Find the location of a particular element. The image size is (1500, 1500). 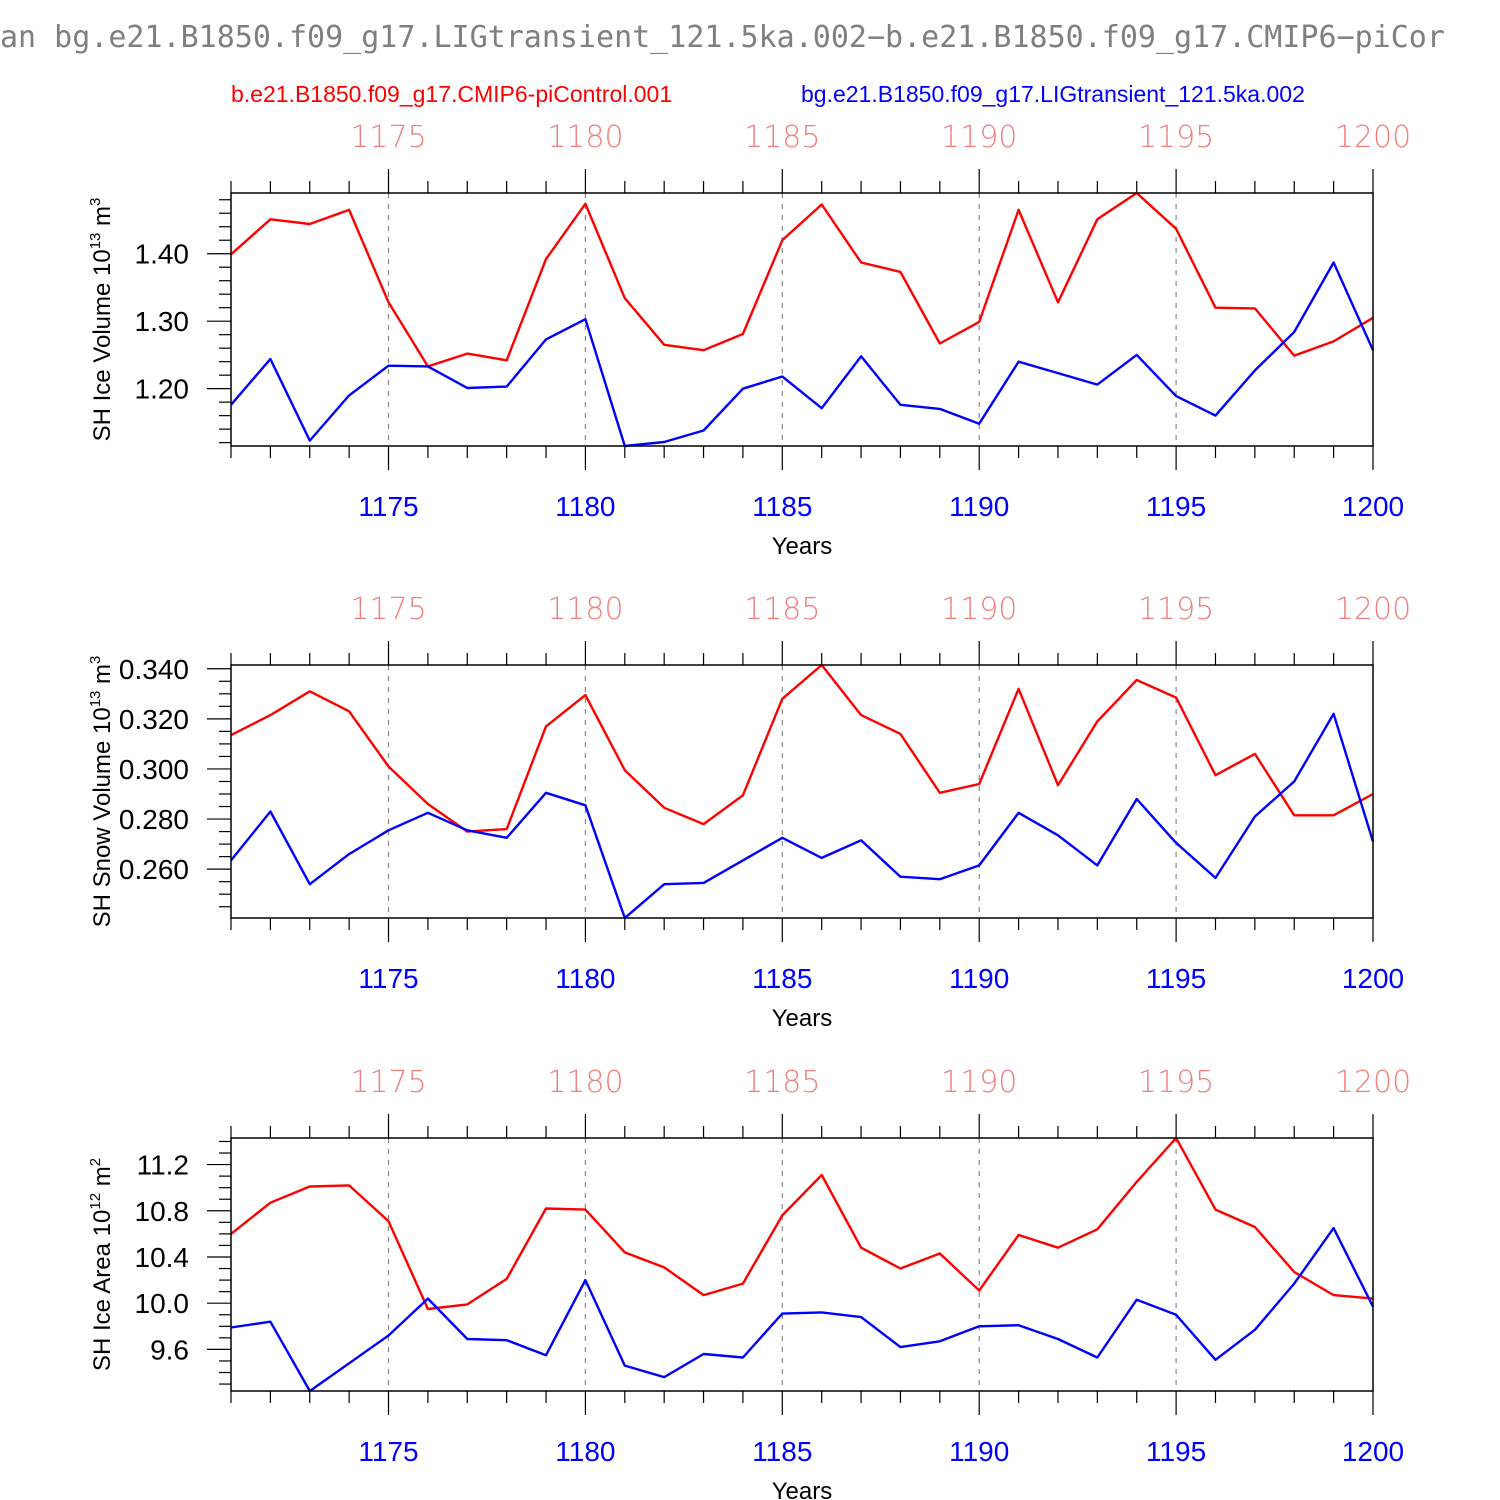

y-tick-label: 0.320 is located at coordinates (154, 719).